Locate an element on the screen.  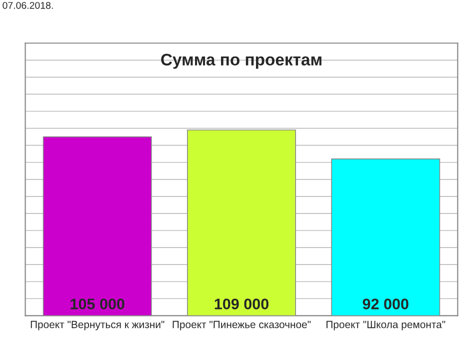
data-label: 109 000 is located at coordinates (241, 304).